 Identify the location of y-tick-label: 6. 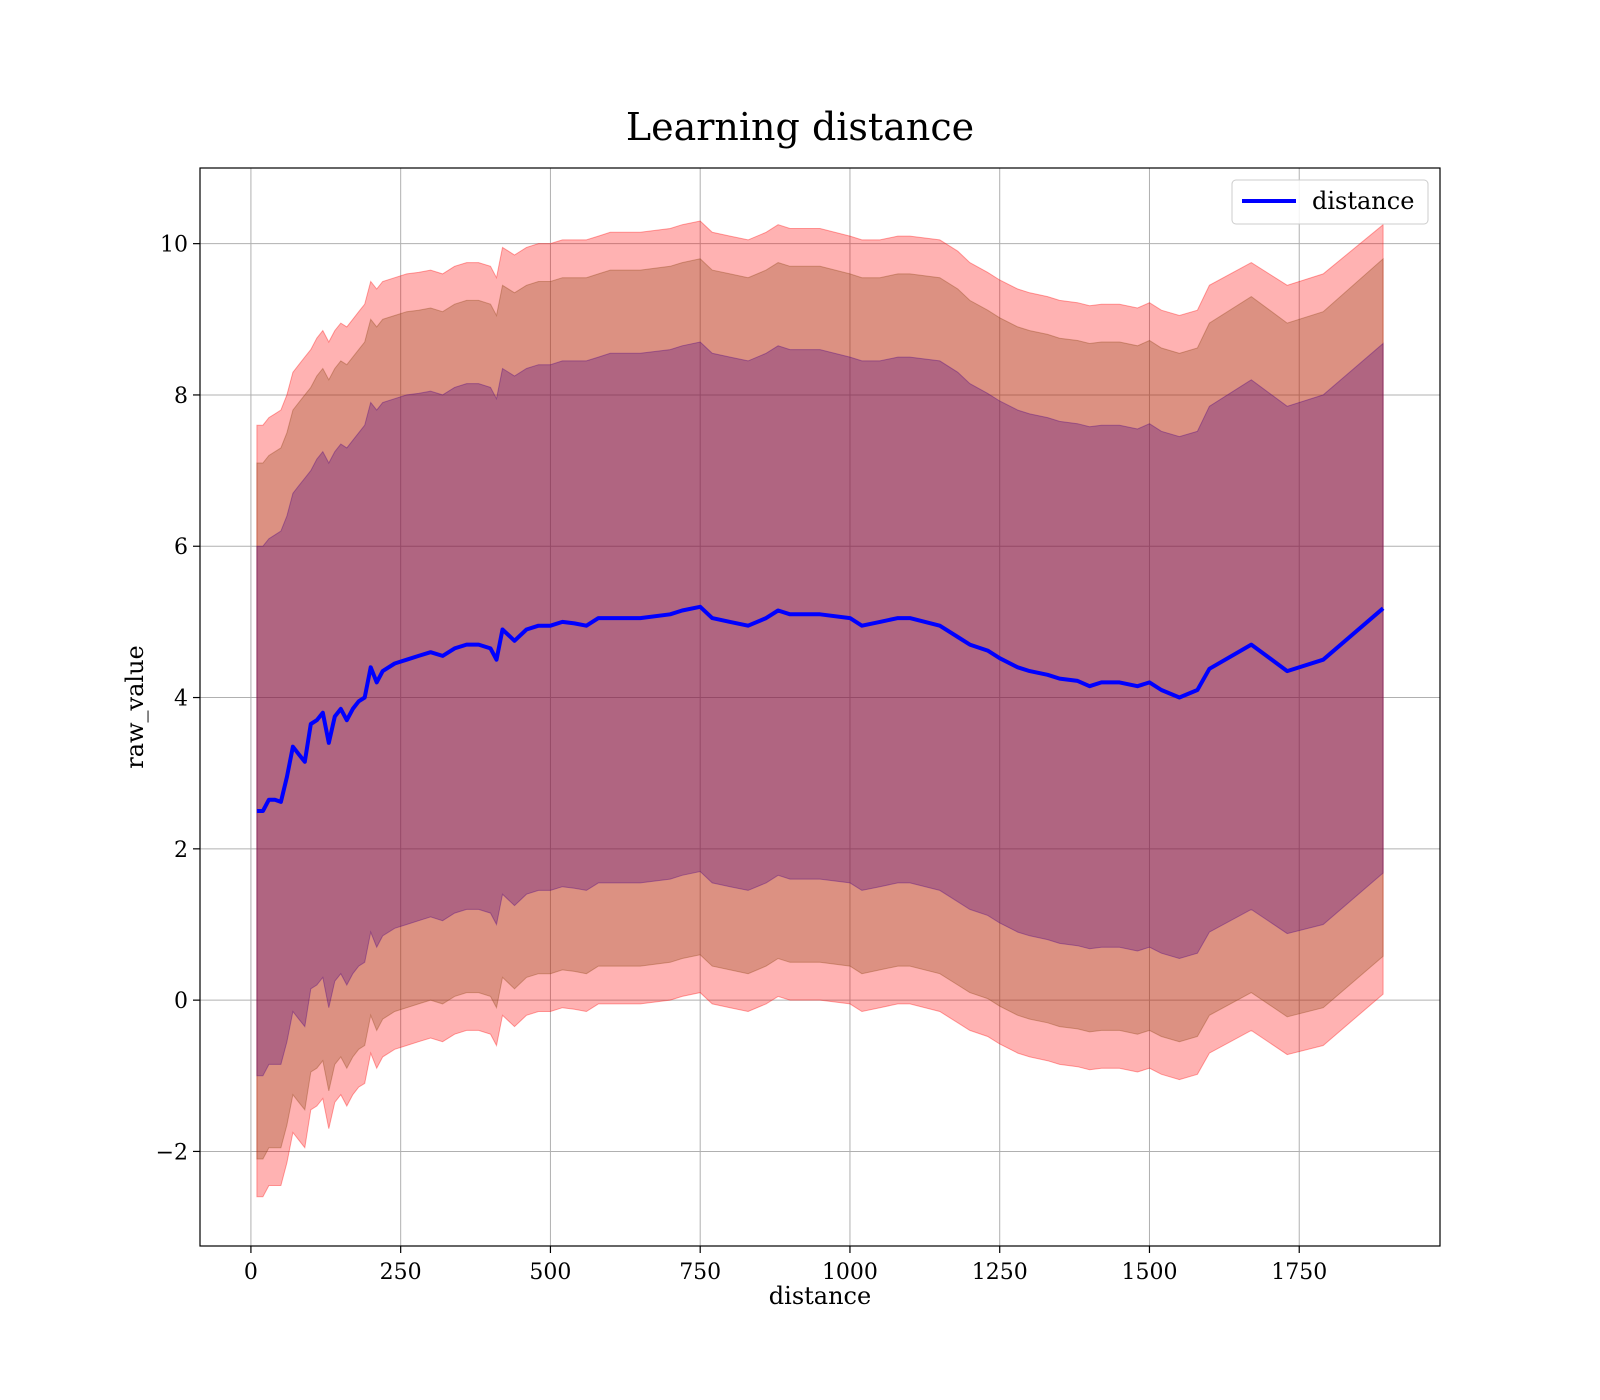
(181, 547).